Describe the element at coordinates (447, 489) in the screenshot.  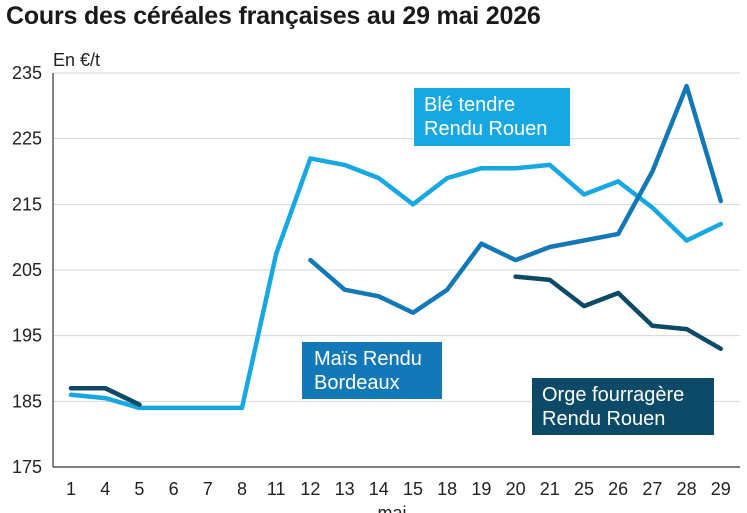
I see `x-tick-label: 18` at that location.